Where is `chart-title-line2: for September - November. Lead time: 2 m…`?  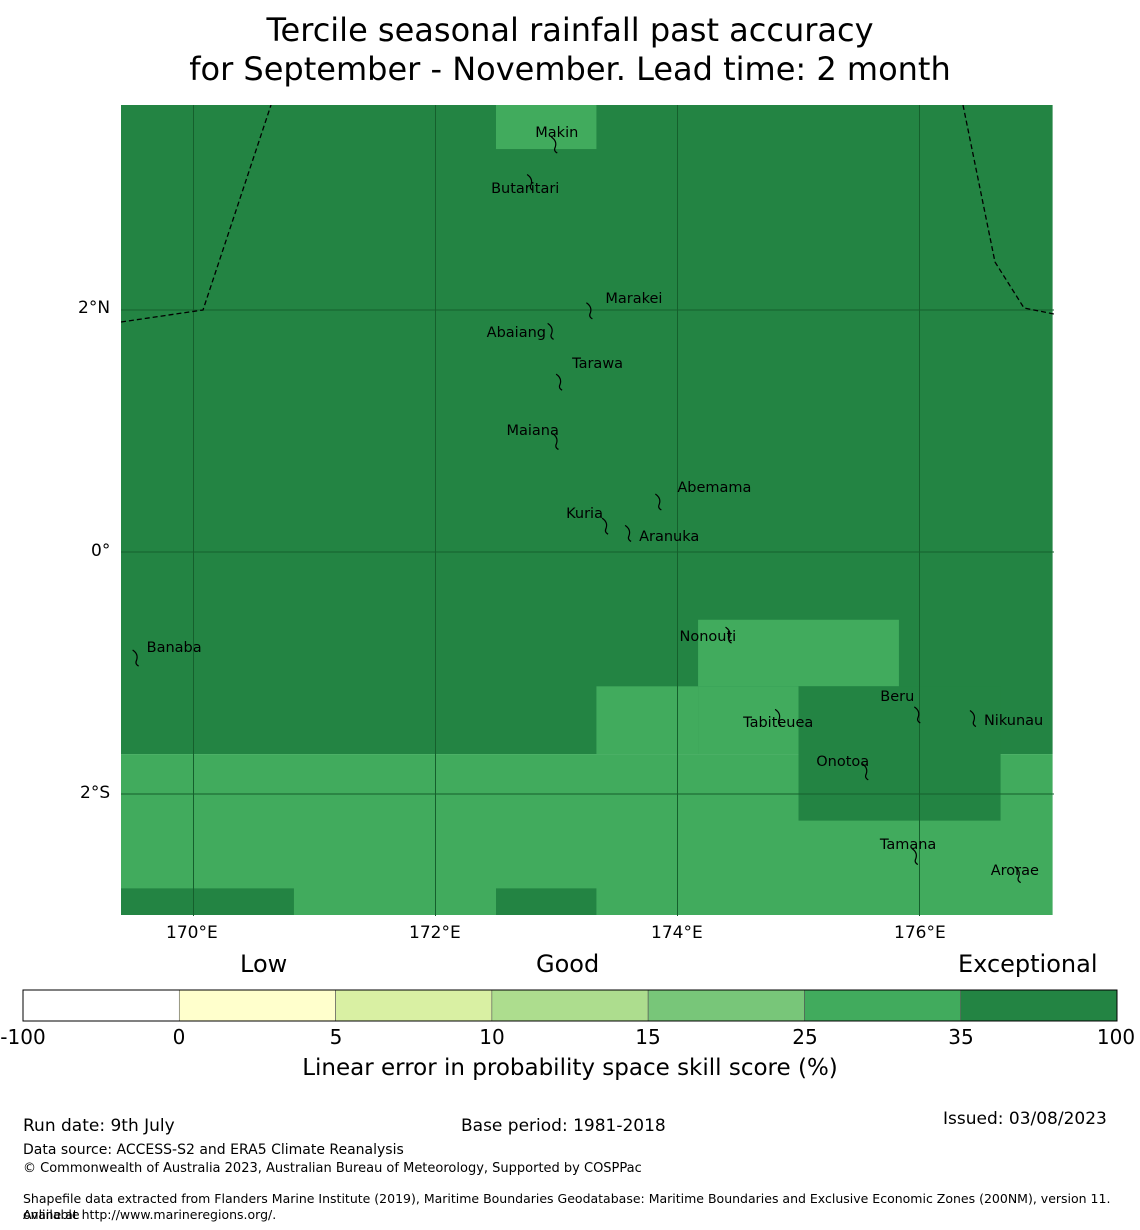
chart-title-line2: for September - November. Lead time: 2 m… is located at coordinates (570, 69).